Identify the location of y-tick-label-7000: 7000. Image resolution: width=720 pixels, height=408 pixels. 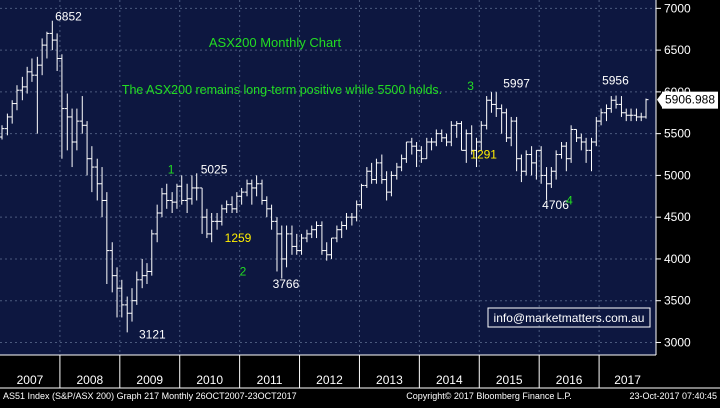
(677, 8).